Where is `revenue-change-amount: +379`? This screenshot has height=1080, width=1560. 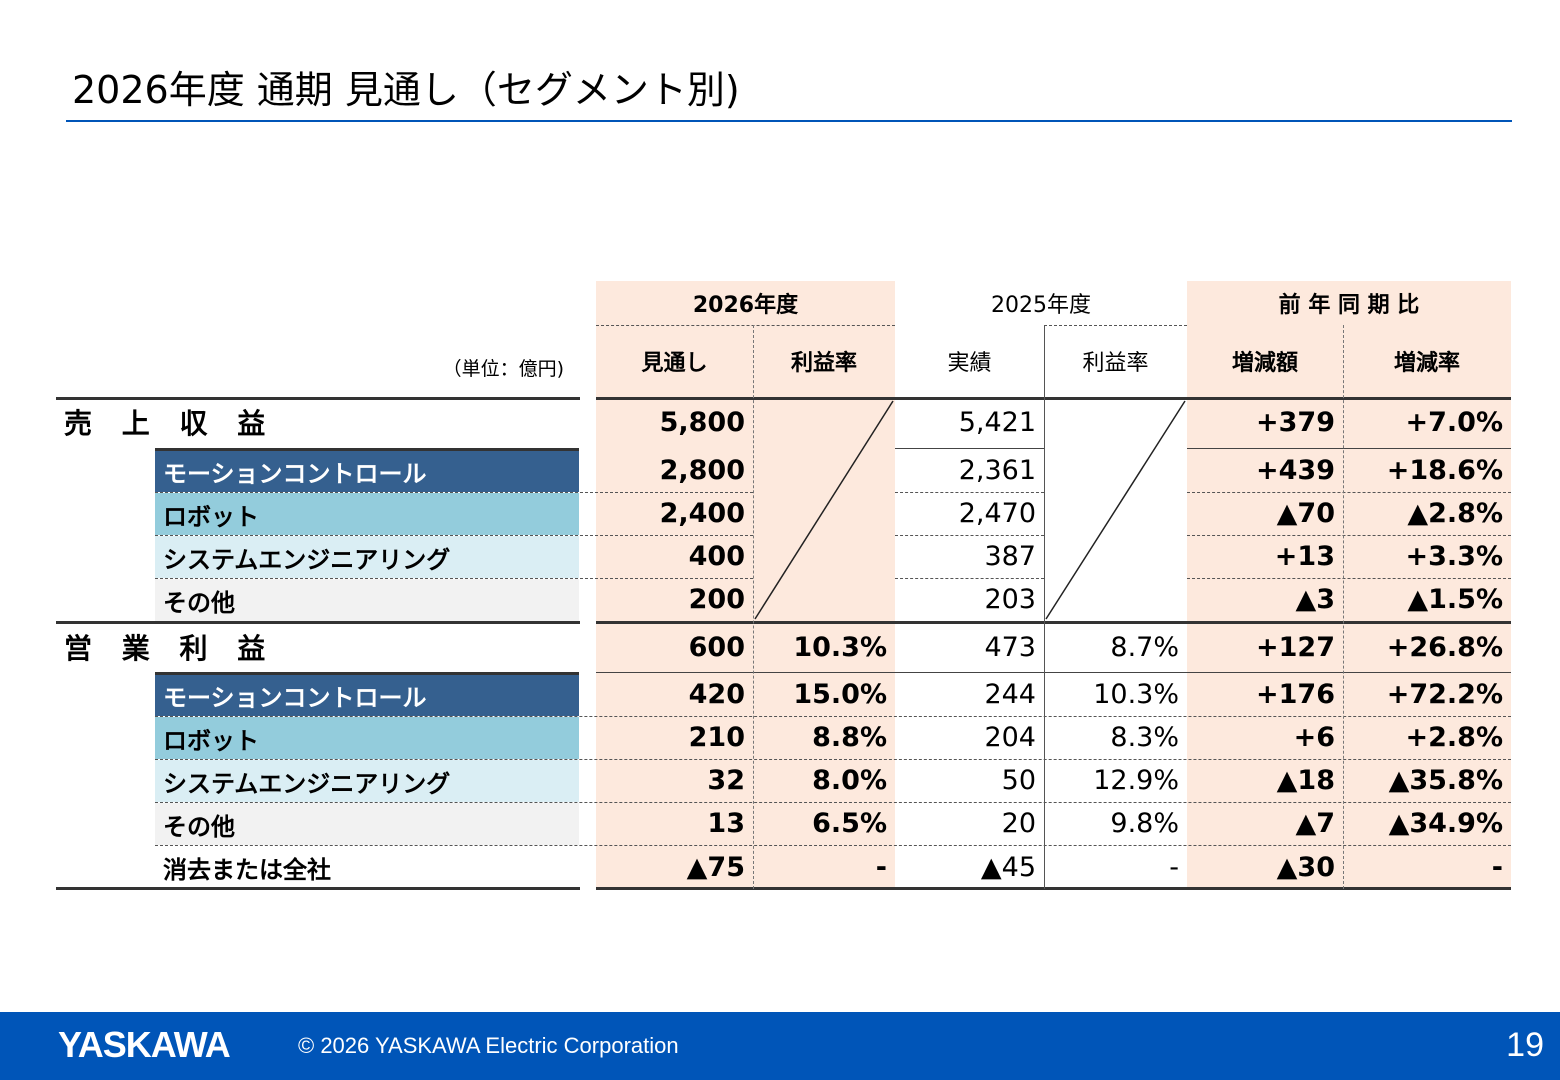
revenue-change-amount: +379 is located at coordinates (1295, 422).